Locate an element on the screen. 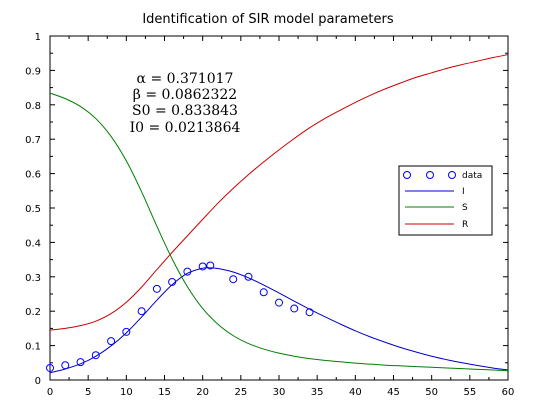 This screenshot has height=419, width=537. annotation-alpha: α = 0.371017 is located at coordinates (185, 79).